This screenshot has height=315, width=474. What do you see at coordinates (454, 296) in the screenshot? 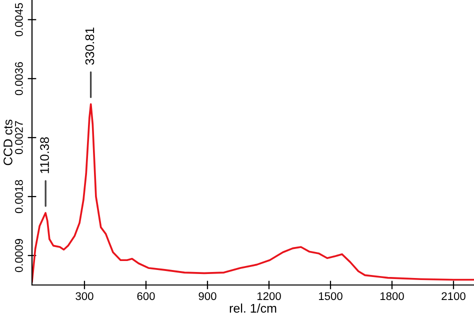
I see `x-tick-label: 2100` at bounding box center [454, 296].